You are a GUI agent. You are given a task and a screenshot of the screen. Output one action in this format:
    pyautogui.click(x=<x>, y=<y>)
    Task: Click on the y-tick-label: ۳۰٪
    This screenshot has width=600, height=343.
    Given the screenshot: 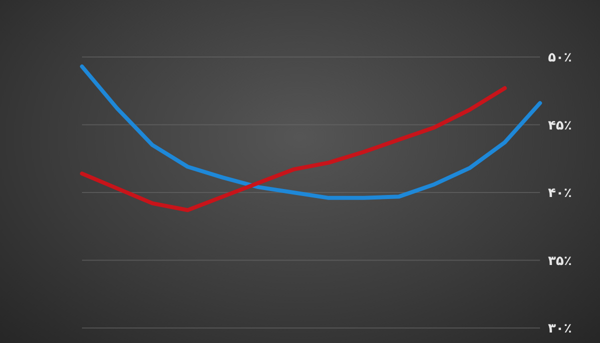 What is the action you would take?
    pyautogui.click(x=560, y=329)
    